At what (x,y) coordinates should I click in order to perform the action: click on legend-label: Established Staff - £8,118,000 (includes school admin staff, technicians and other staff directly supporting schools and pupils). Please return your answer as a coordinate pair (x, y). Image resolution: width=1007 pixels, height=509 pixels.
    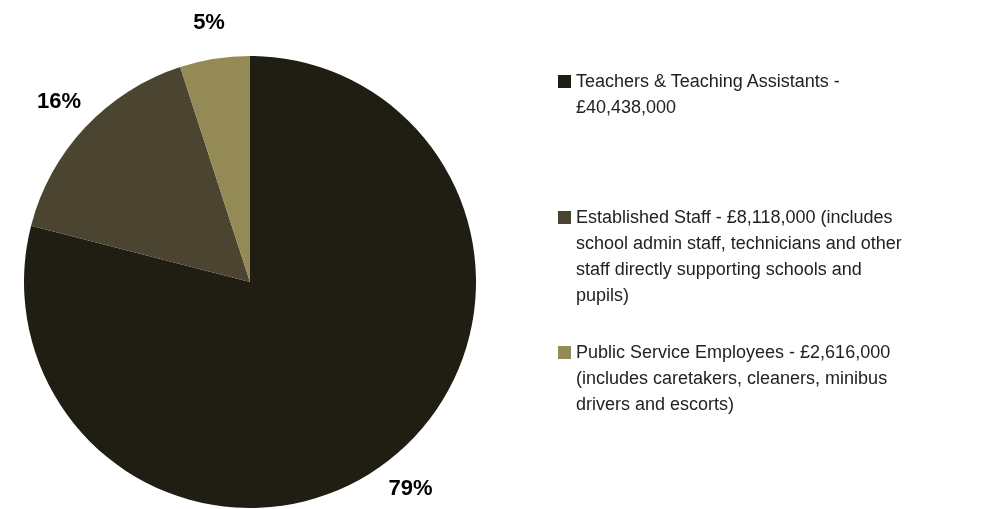
    Looking at the image, I should click on (739, 255).